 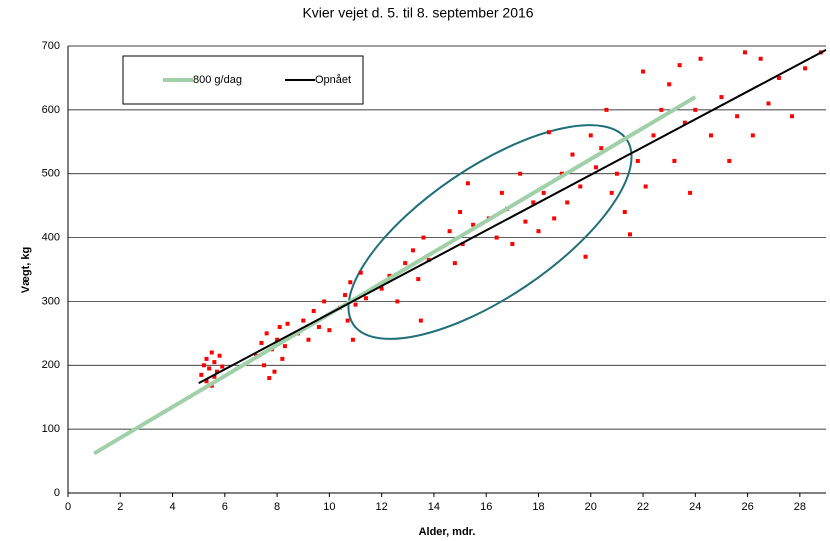 I want to click on x-tick-label: 8, so click(x=277, y=507).